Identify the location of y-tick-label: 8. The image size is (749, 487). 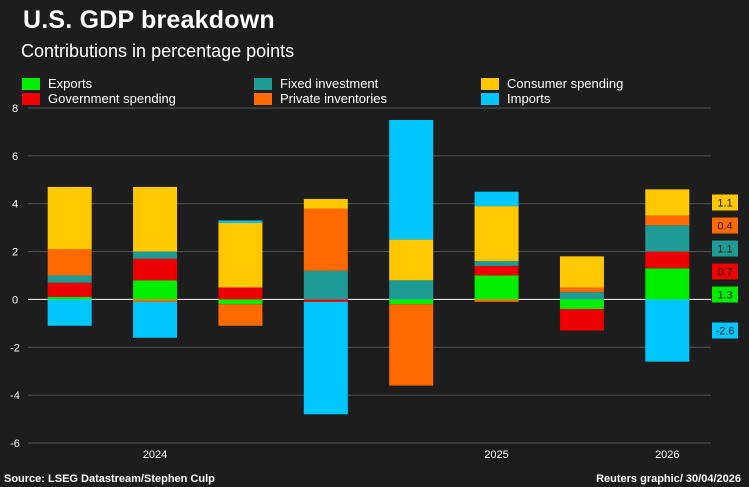
(15, 109).